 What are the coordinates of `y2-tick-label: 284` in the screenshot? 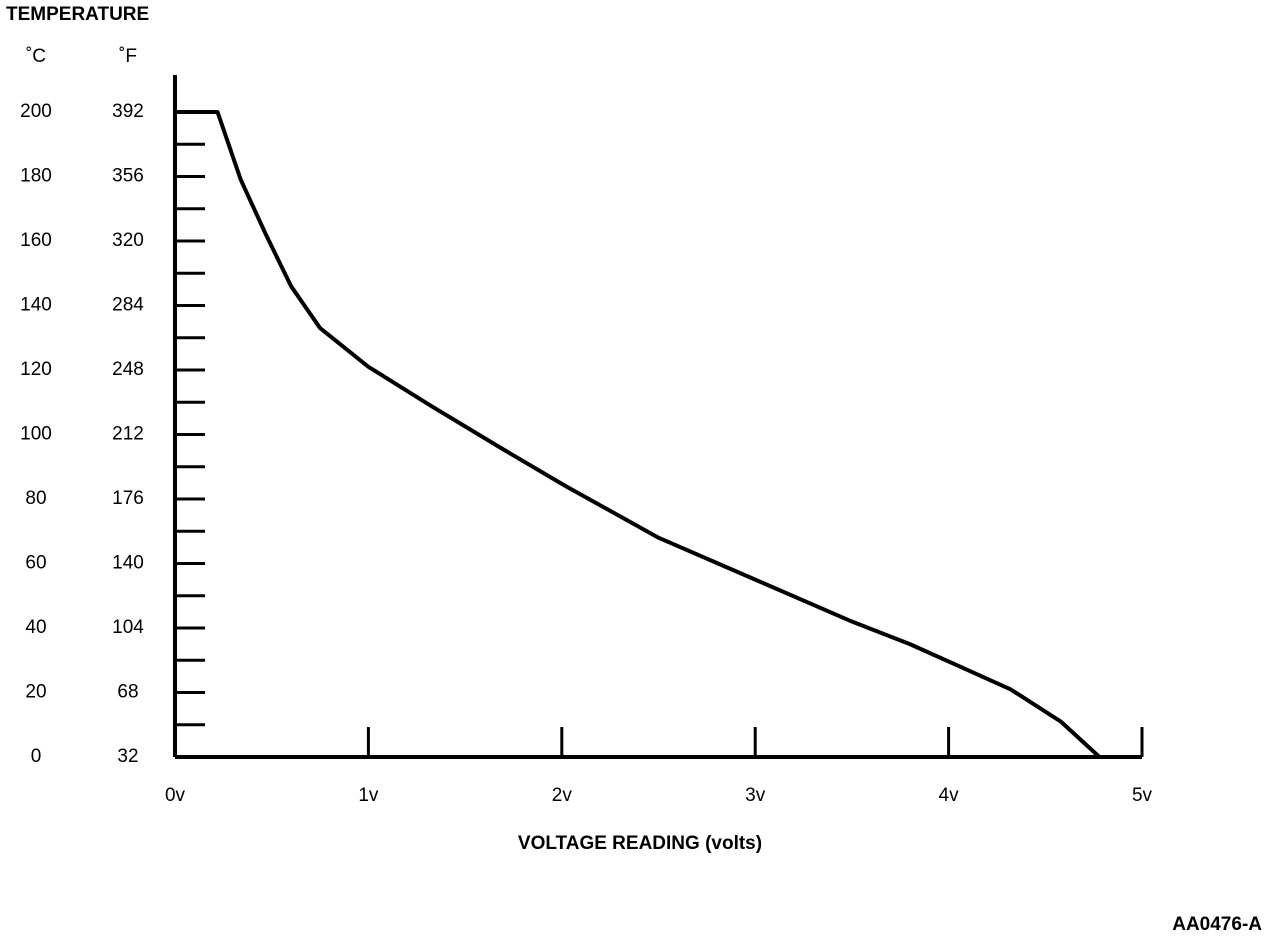 It's located at (128, 305).